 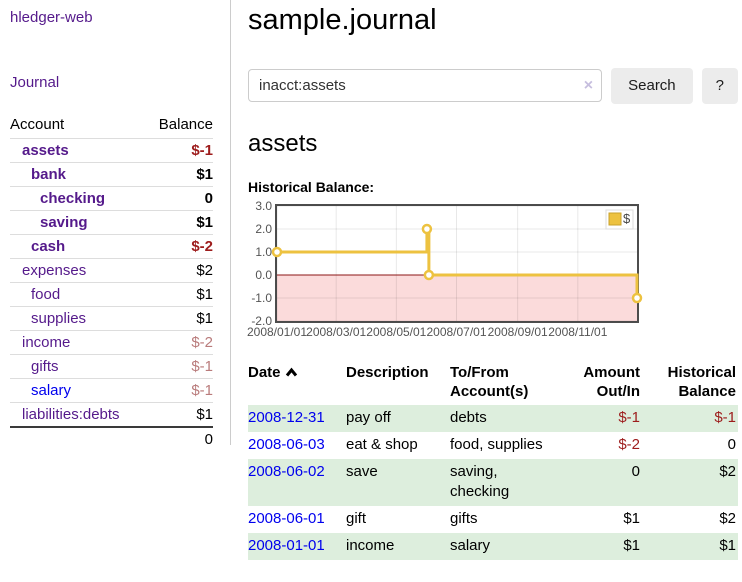 I want to click on txn-col-balance-line2: Balance, so click(x=707, y=391).